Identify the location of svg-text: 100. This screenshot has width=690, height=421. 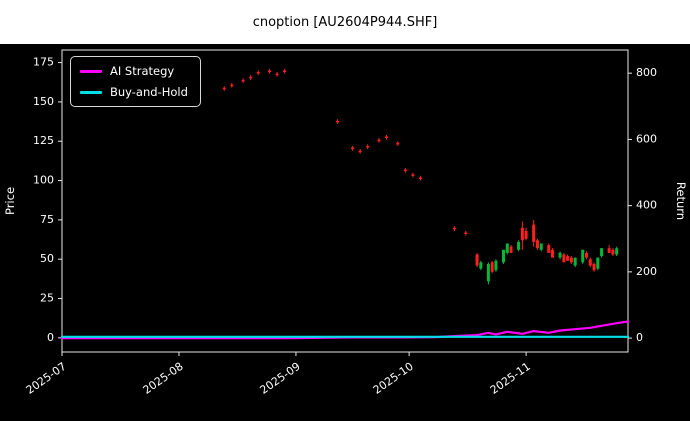
(43, 180).